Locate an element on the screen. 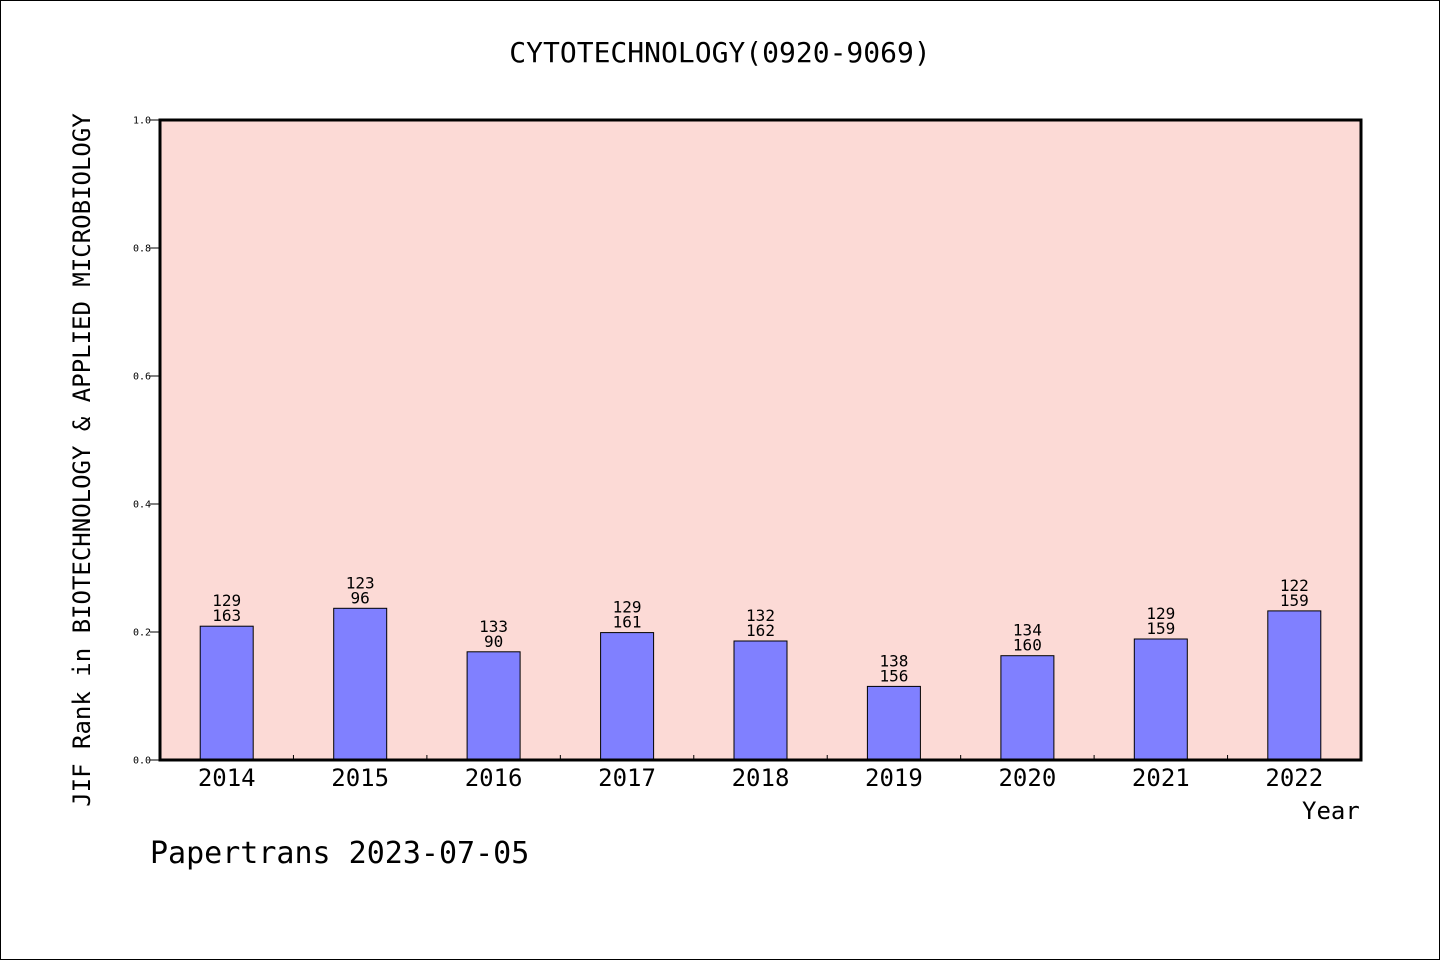 The width and height of the screenshot is (1440, 960). bar-label-top-2022: 122 is located at coordinates (1294, 585).